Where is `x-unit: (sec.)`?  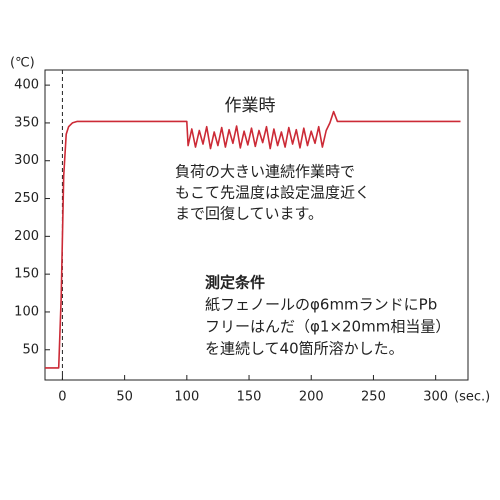 x-unit: (sec.) is located at coordinates (472, 397).